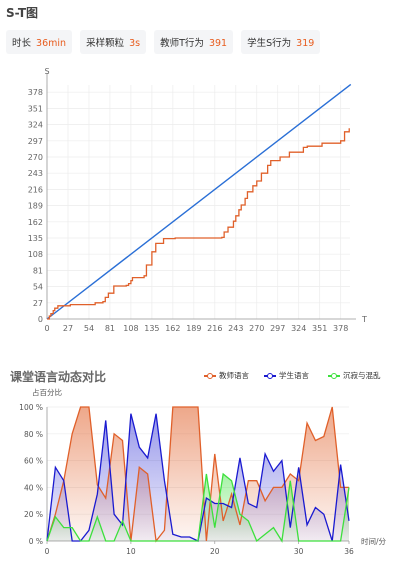 The width and height of the screenshot is (400, 585). I want to click on legend-student-marker, so click(270, 376).